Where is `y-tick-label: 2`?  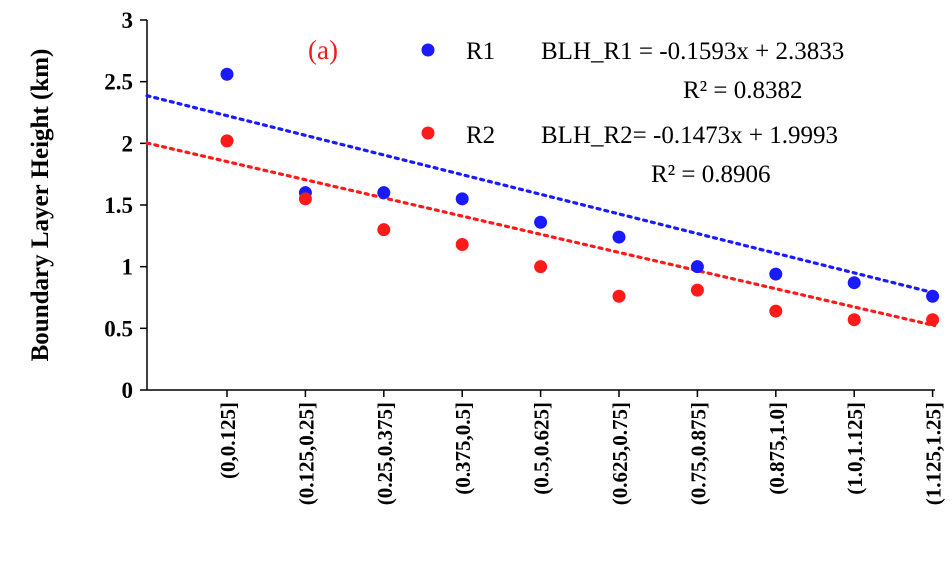
y-tick-label: 2 is located at coordinates (128, 143).